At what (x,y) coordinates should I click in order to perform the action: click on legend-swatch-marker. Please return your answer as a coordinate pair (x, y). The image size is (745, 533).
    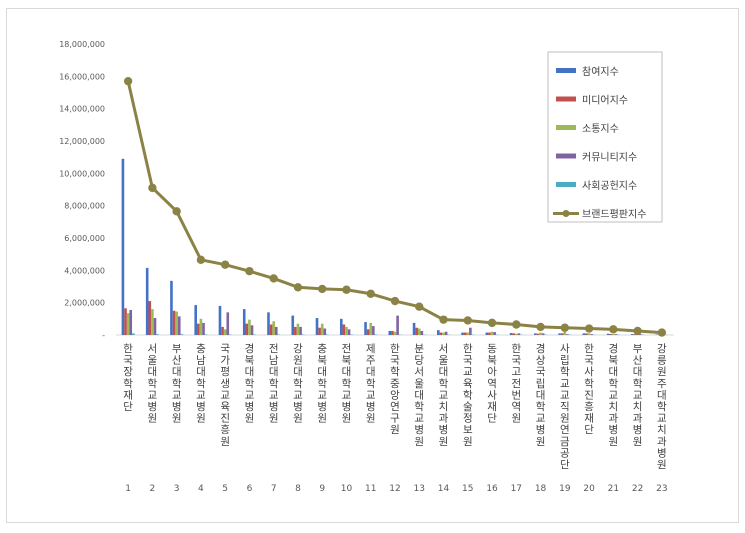
    Looking at the image, I should click on (566, 213).